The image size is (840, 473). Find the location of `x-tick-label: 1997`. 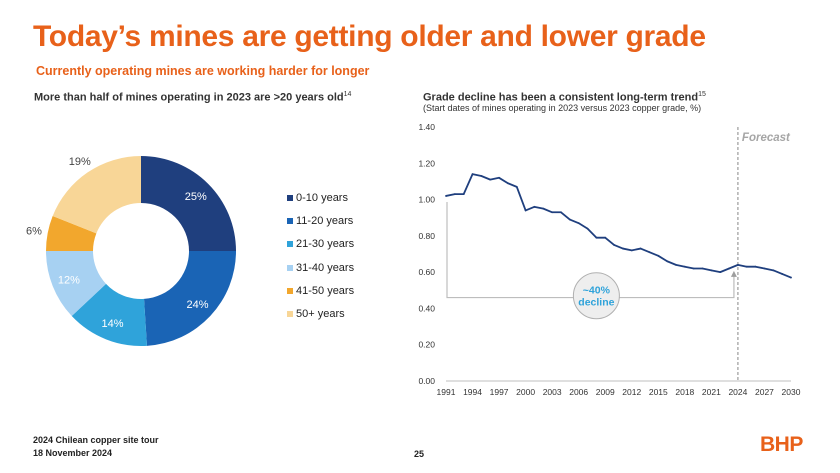

x-tick-label: 1997 is located at coordinates (499, 392).